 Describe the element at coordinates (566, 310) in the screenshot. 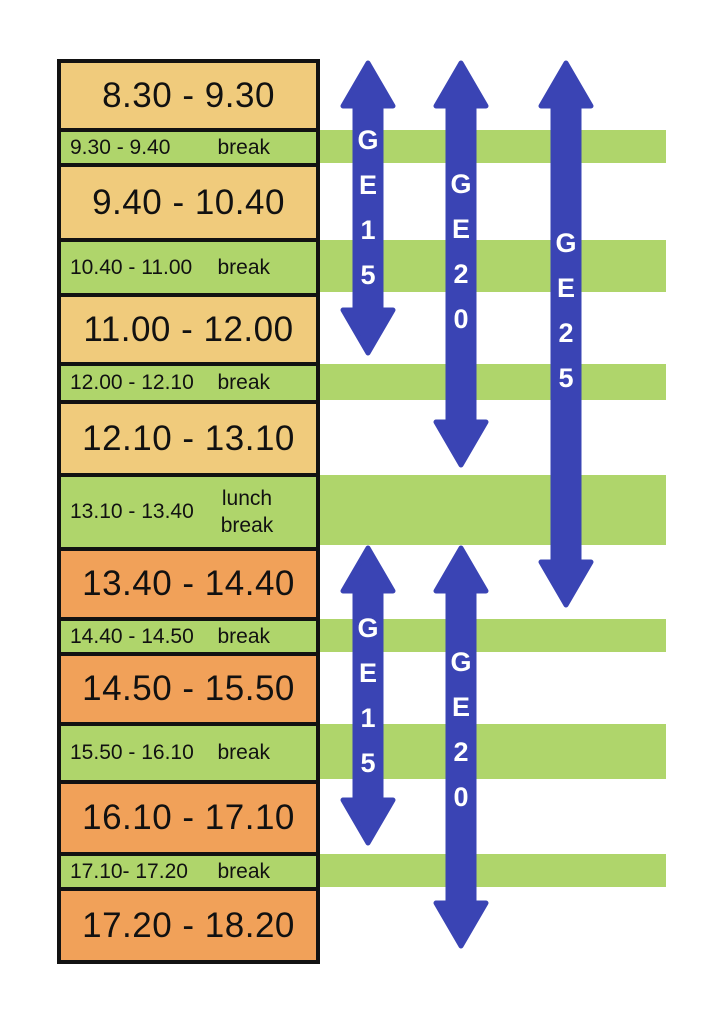

I see `arrow-label: GE25` at that location.